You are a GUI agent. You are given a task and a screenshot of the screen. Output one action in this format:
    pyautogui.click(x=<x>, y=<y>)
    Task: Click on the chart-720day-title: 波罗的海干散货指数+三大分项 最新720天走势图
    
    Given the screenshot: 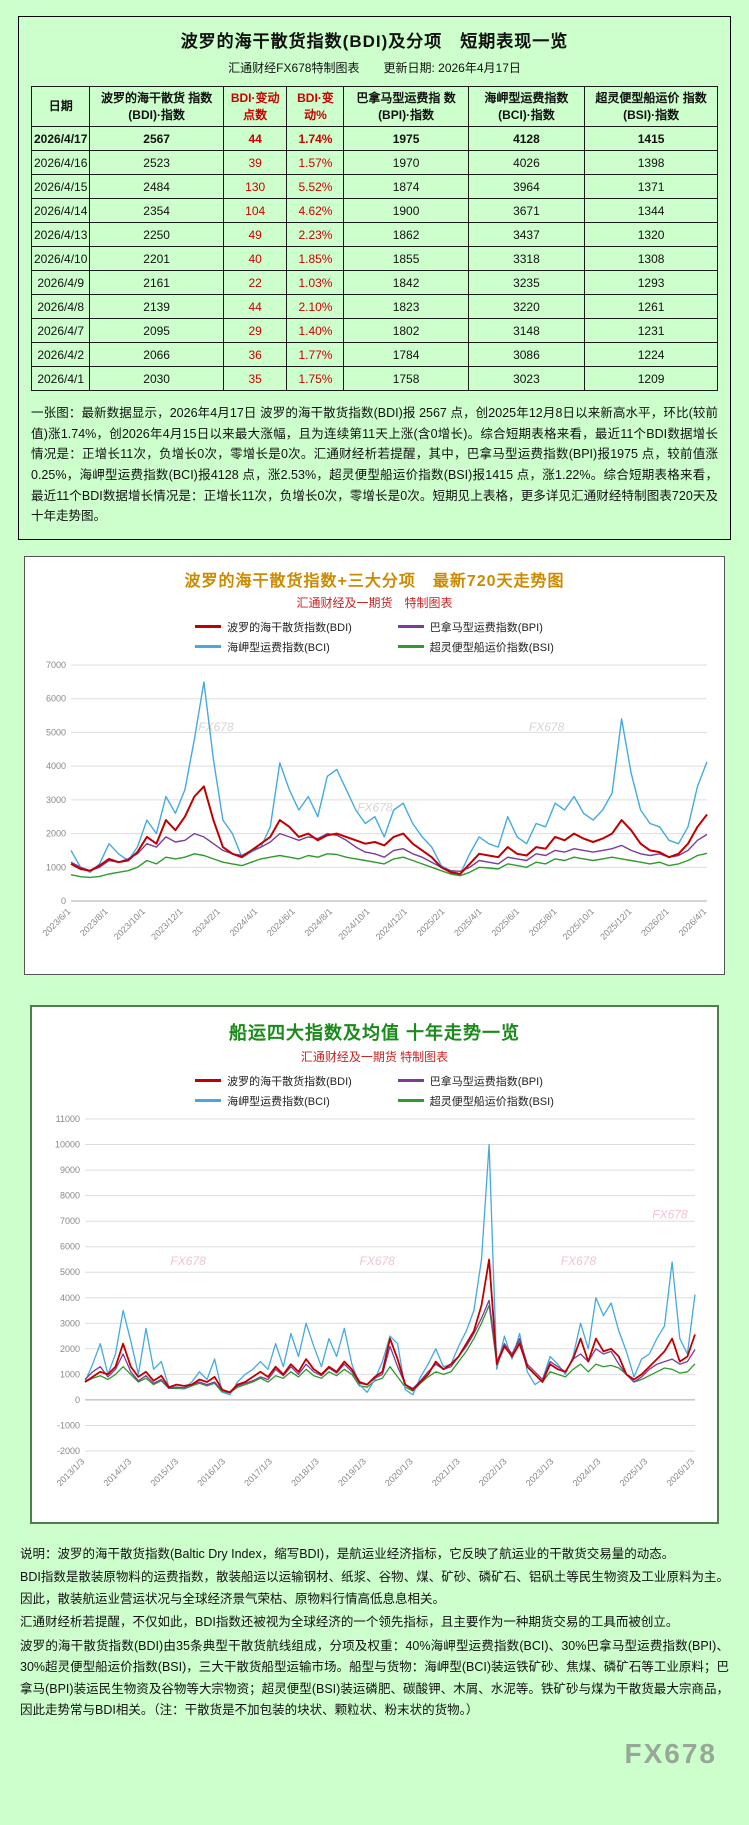 What is the action you would take?
    pyautogui.click(x=374, y=581)
    